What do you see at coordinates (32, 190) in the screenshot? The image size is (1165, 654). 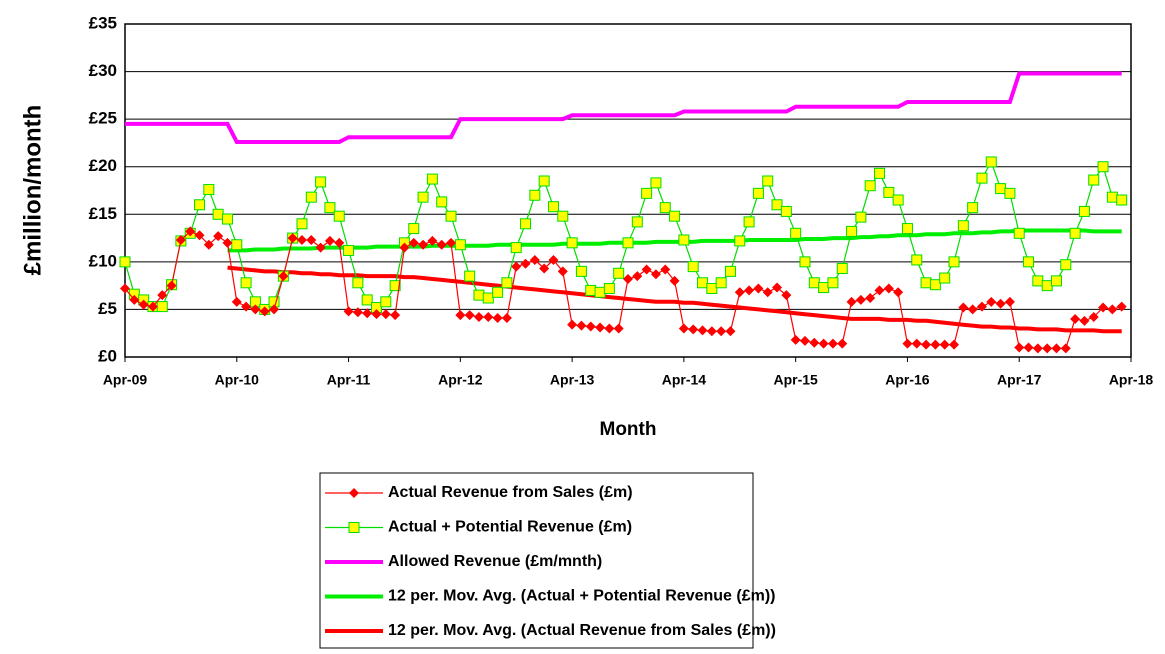 I see `y-axis-label: £million/month` at bounding box center [32, 190].